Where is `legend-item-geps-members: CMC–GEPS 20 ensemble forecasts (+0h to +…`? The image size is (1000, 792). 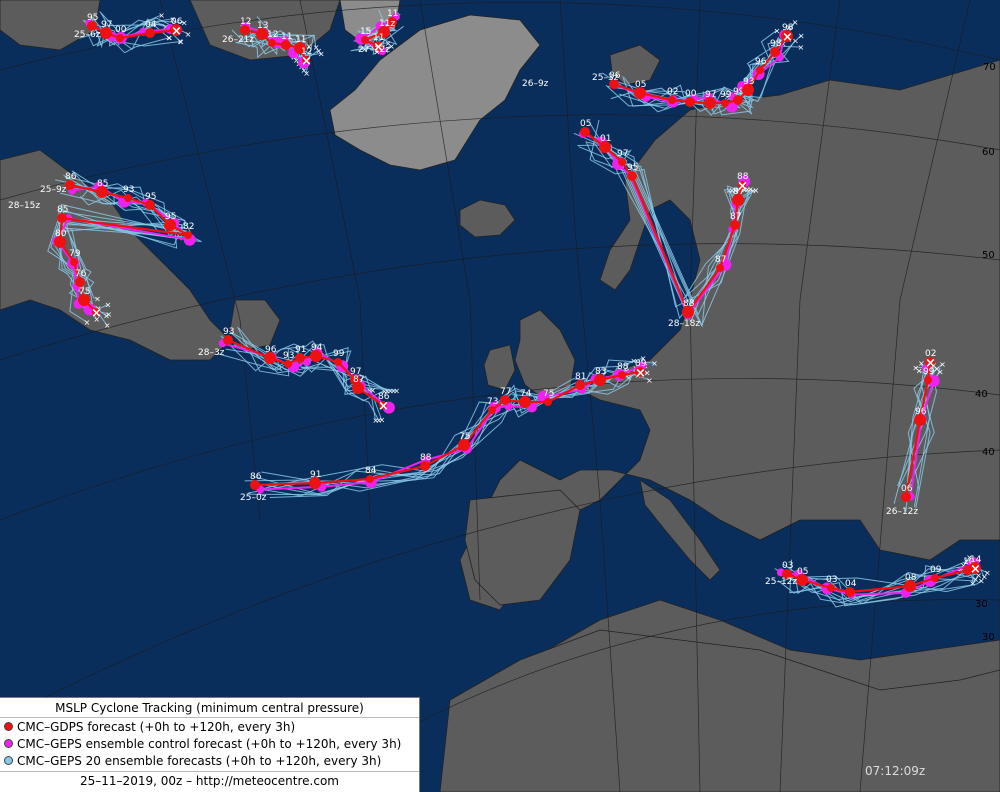
legend-item-geps-members: CMC–GEPS 20 ensemble forecasts (+0h to +… is located at coordinates (209, 760).